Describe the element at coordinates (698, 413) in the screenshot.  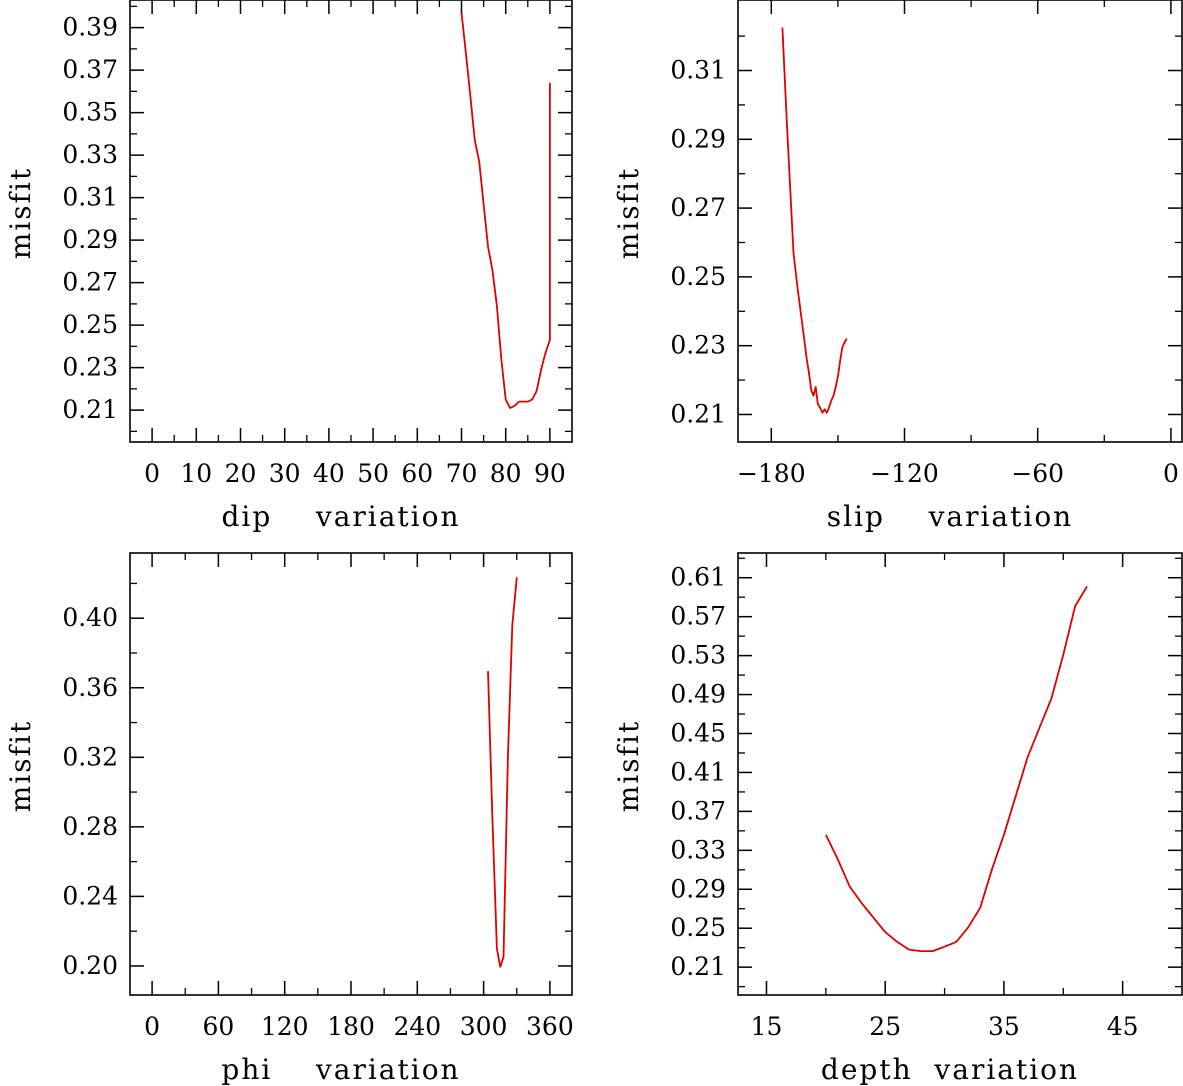
I see `slip-y-tick-label: 0.21` at that location.